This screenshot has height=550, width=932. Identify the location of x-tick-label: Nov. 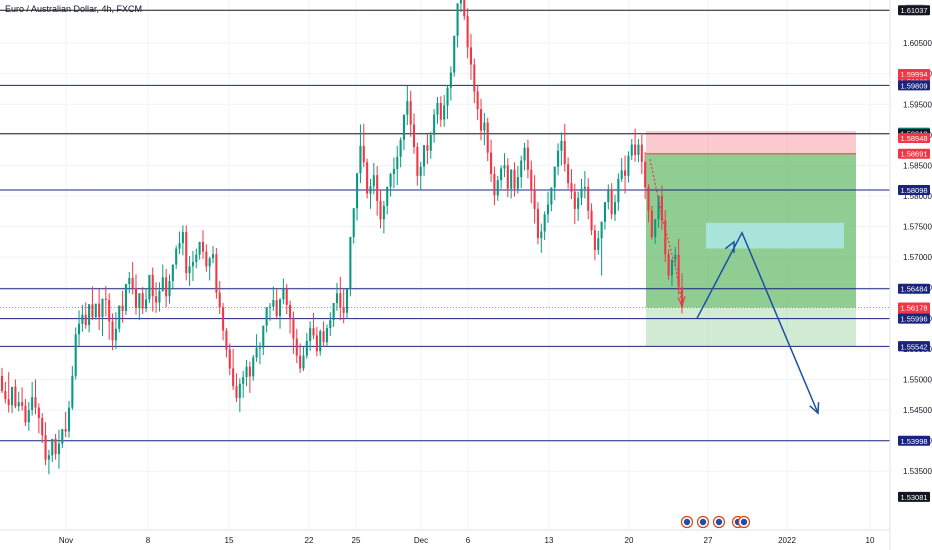
(66, 540).